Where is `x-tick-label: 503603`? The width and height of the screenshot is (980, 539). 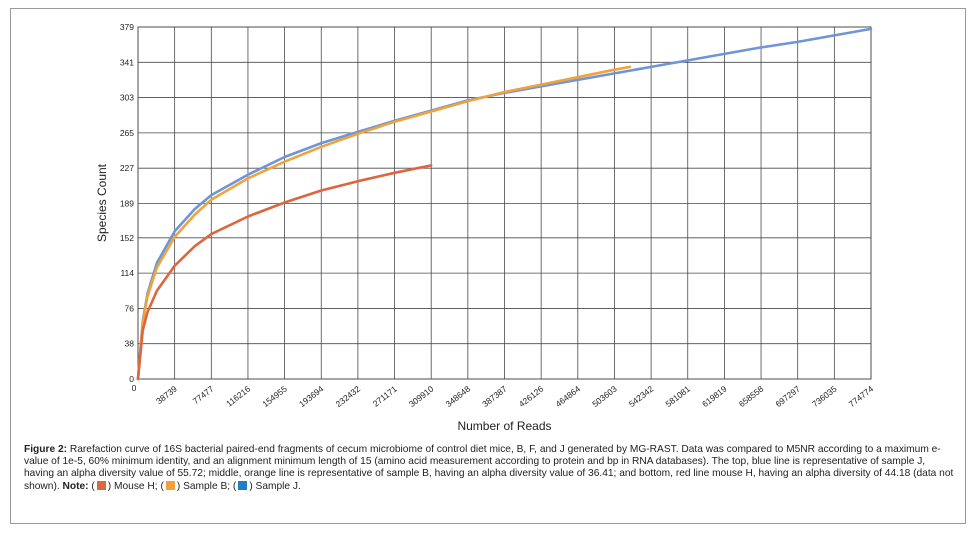
x-tick-label: 503603 is located at coordinates (604, 397).